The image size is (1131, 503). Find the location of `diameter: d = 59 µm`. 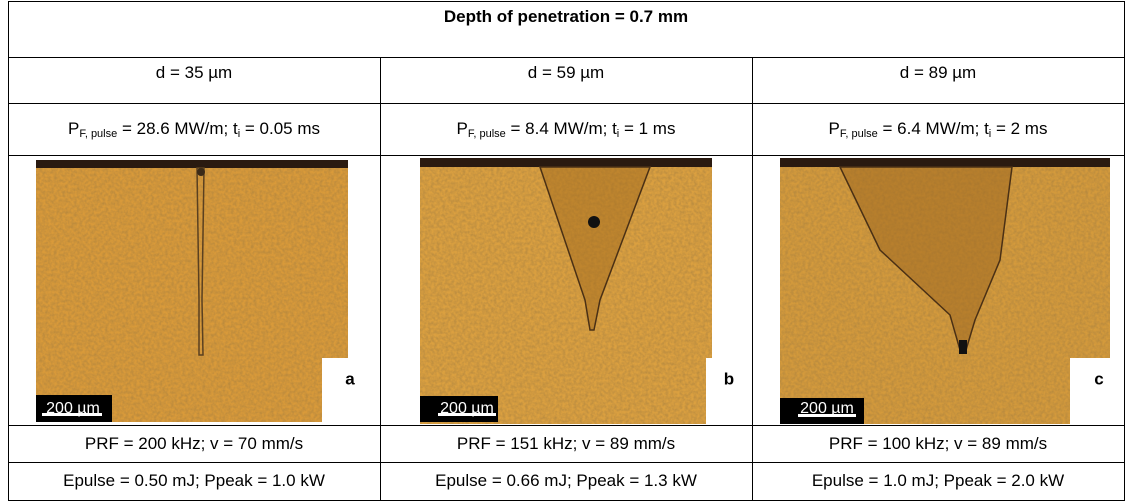

diameter: d = 59 µm is located at coordinates (566, 72).